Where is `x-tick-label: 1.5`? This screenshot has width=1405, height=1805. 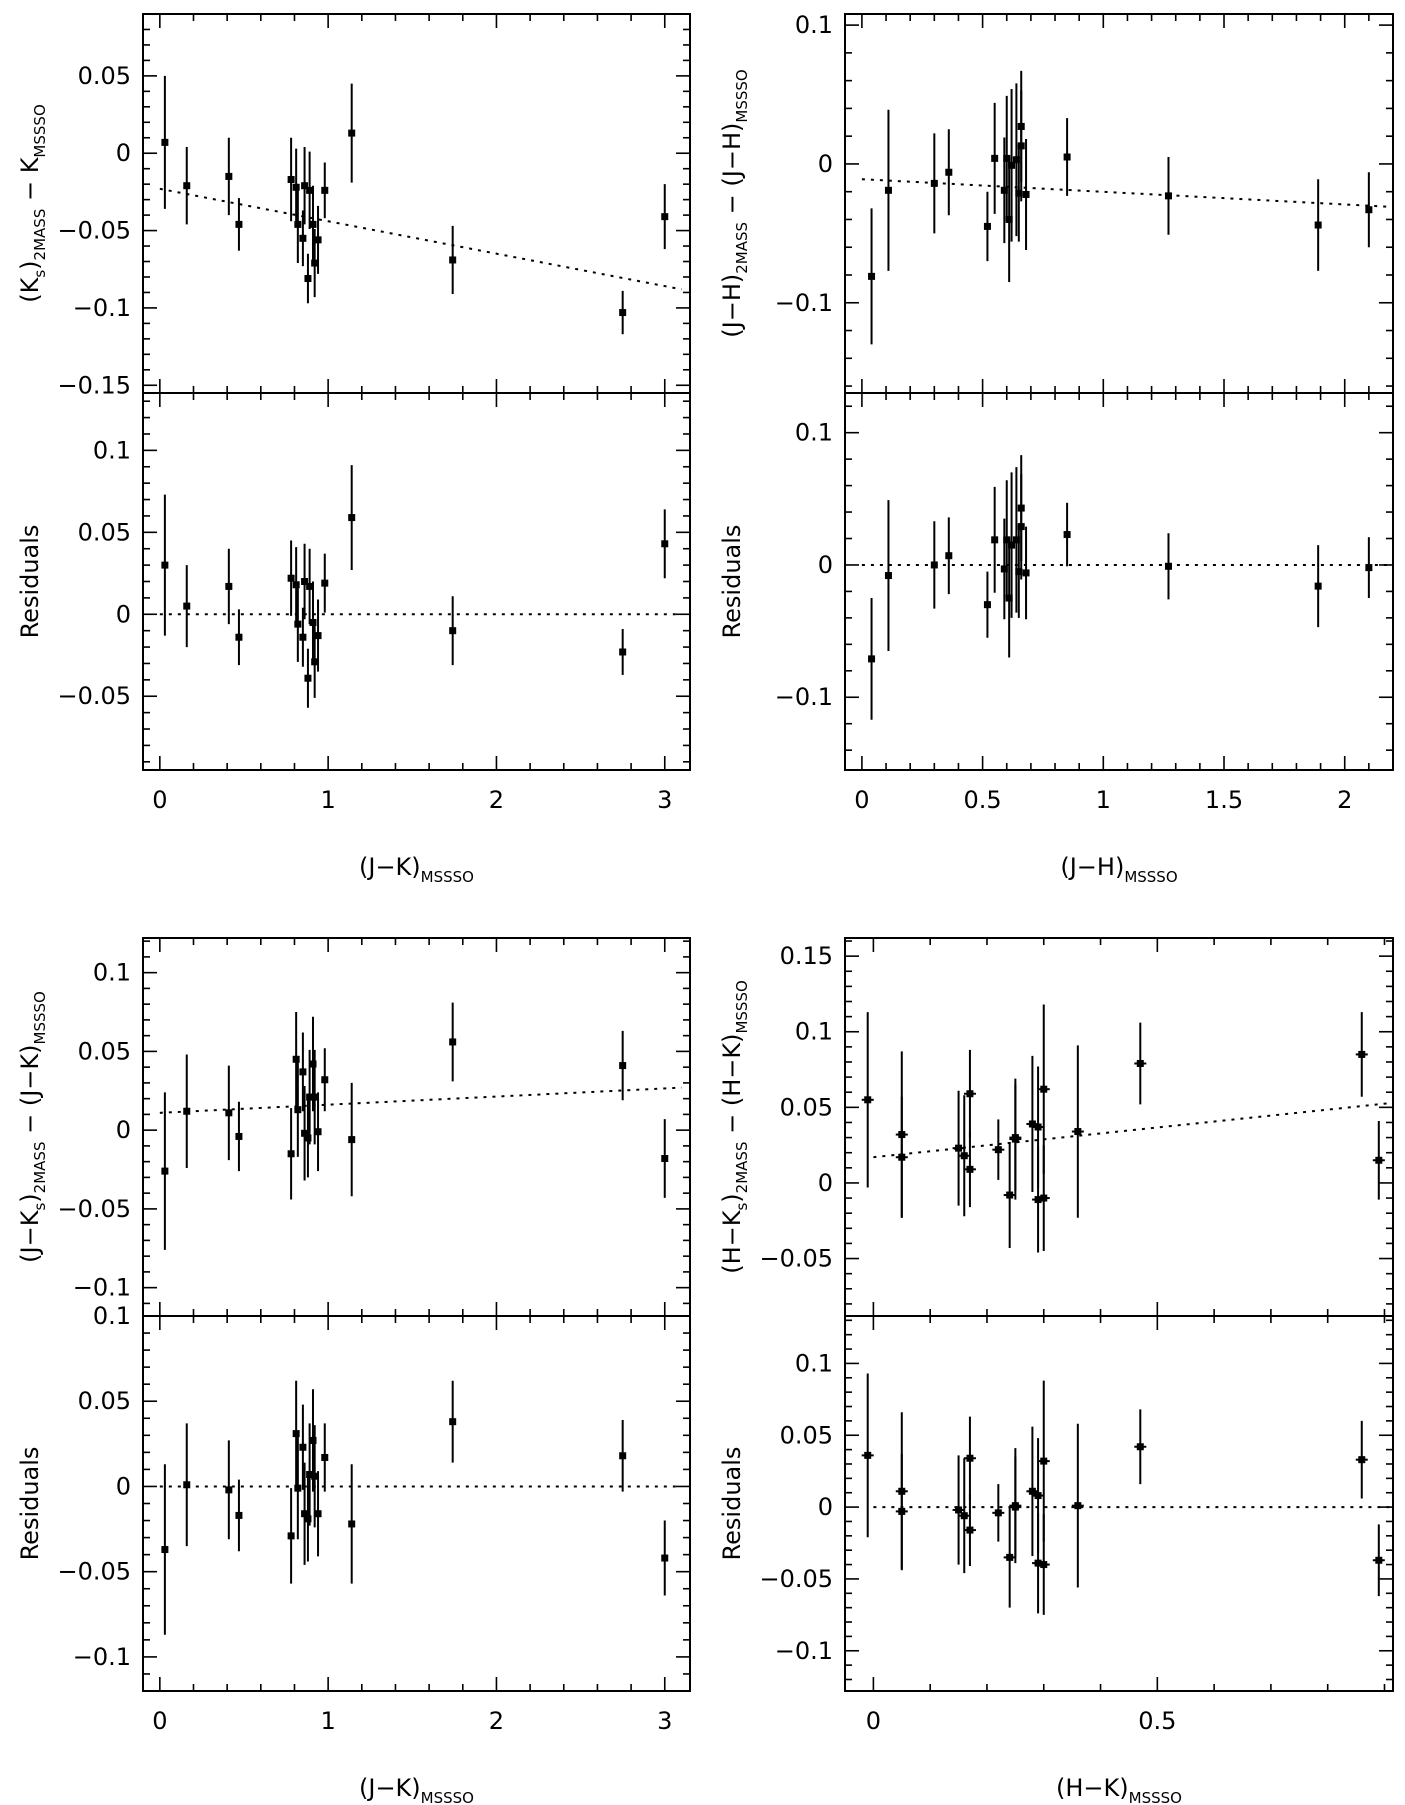 x-tick-label: 1.5 is located at coordinates (1224, 800).